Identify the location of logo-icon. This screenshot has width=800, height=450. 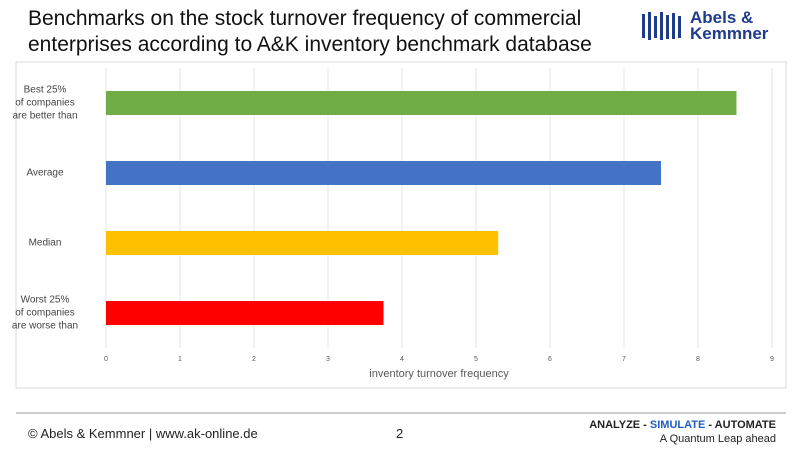
(661, 26).